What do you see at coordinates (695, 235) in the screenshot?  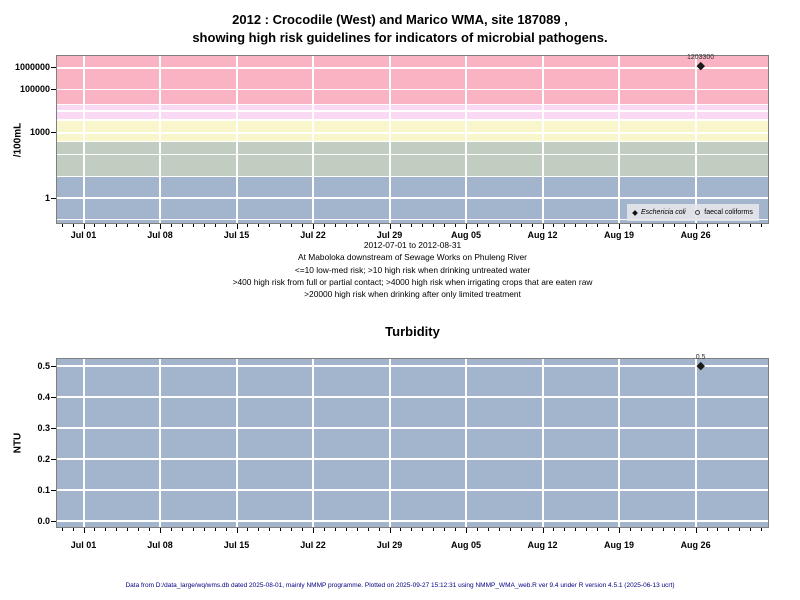 I see `x-tick-label-aug-26: Aug 26` at bounding box center [695, 235].